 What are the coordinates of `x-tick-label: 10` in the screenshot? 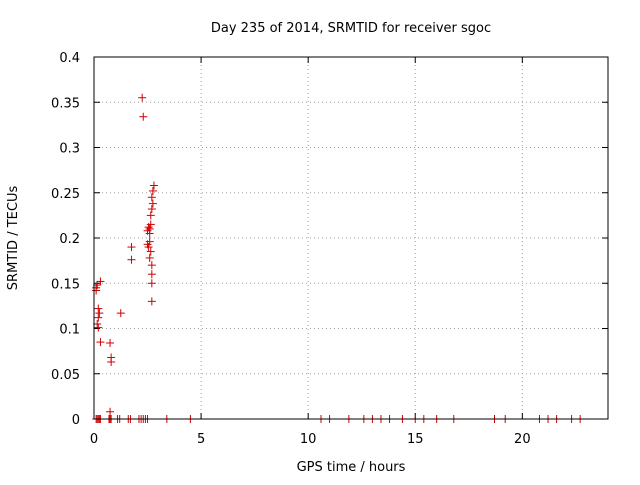 It's located at (308, 439).